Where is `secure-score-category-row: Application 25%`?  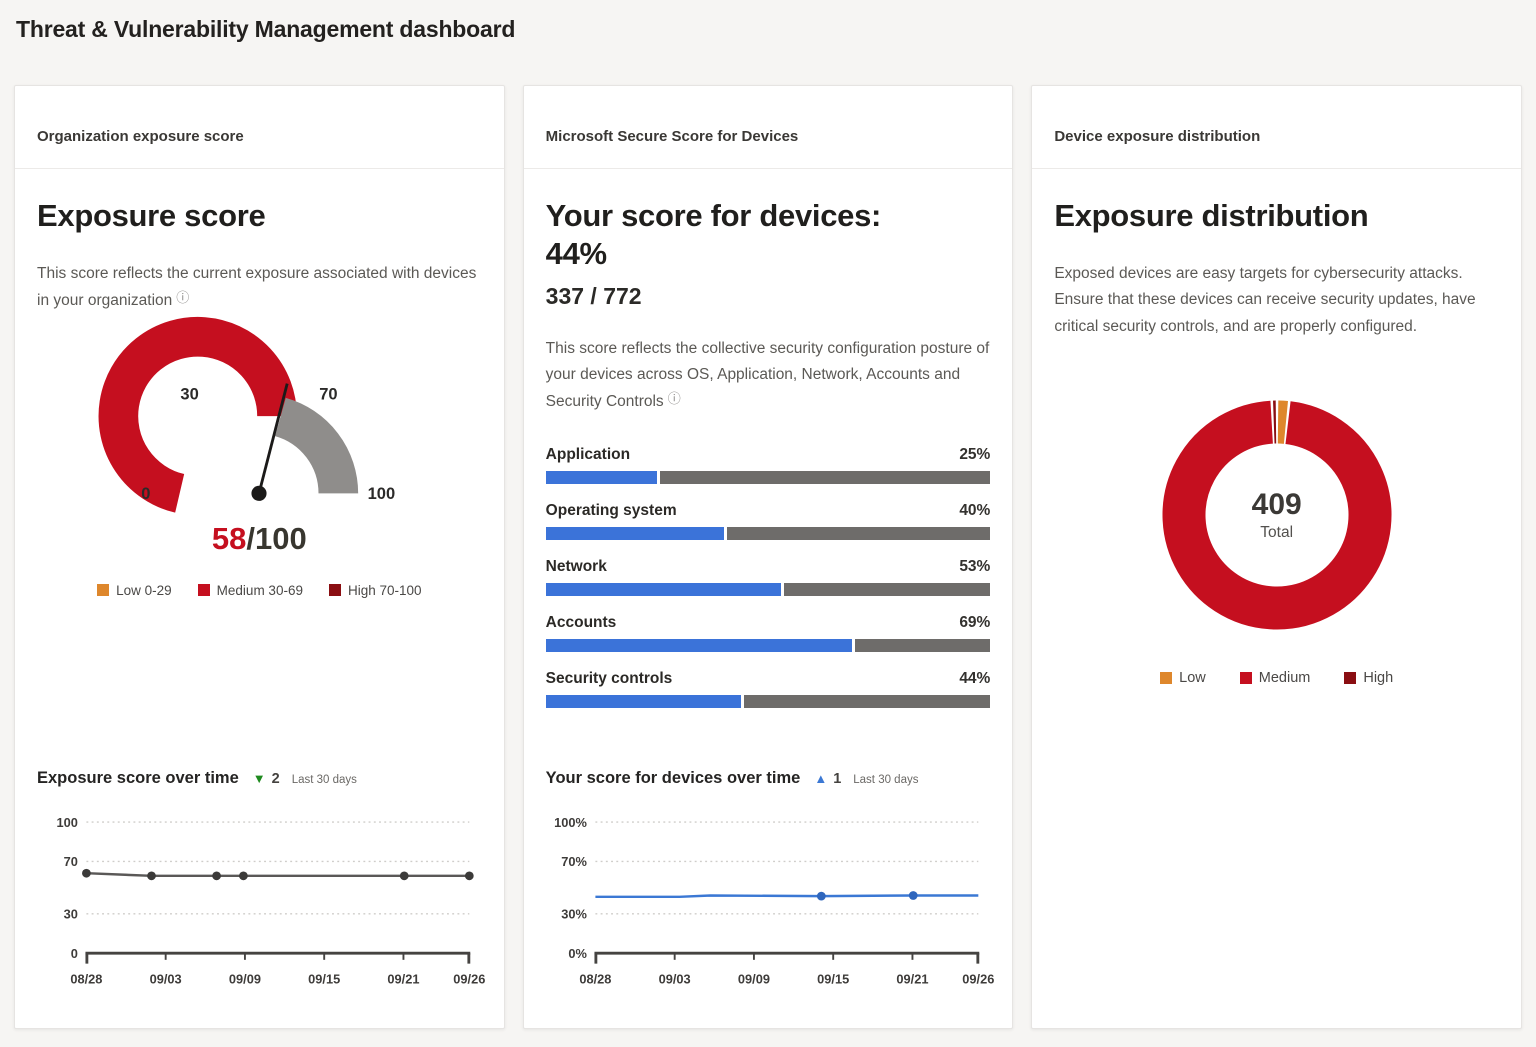
secure-score-category-row: Application 25% is located at coordinates (768, 465).